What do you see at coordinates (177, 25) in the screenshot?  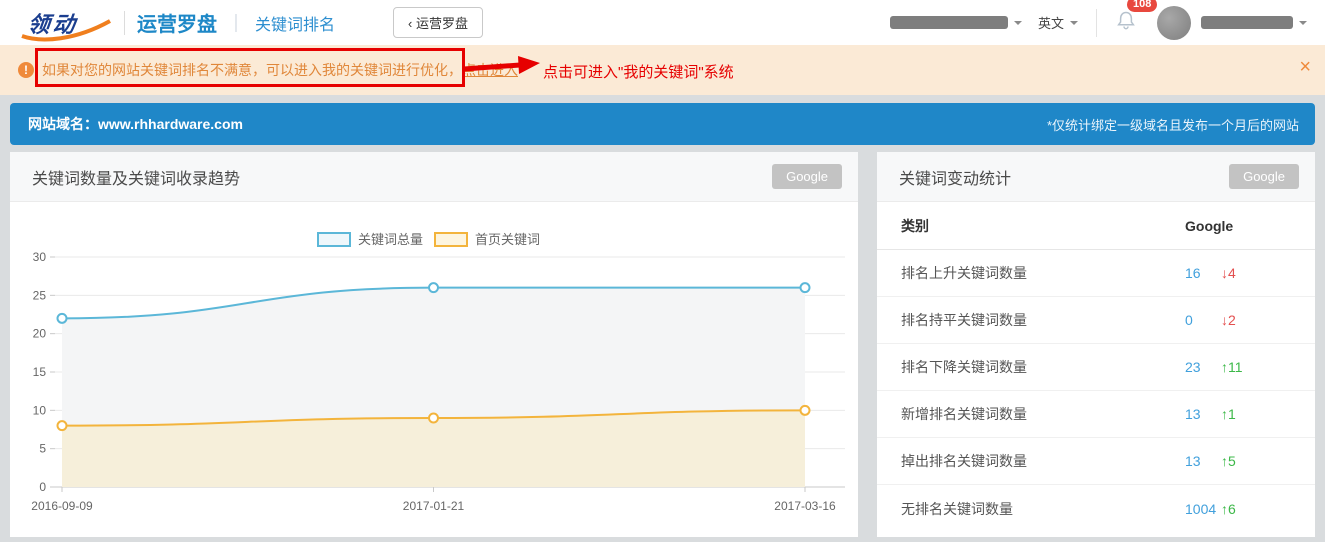 I see `product-name: 运营罗盘` at bounding box center [177, 25].